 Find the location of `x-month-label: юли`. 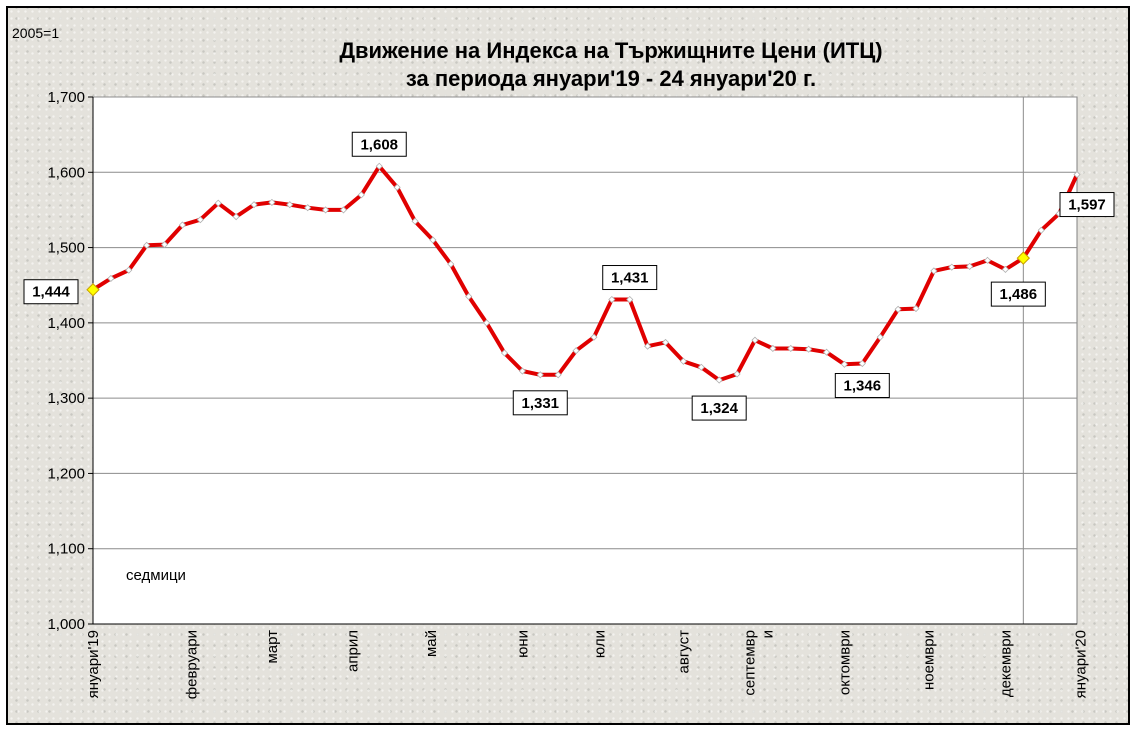

x-month-label: юли is located at coordinates (599, 644).